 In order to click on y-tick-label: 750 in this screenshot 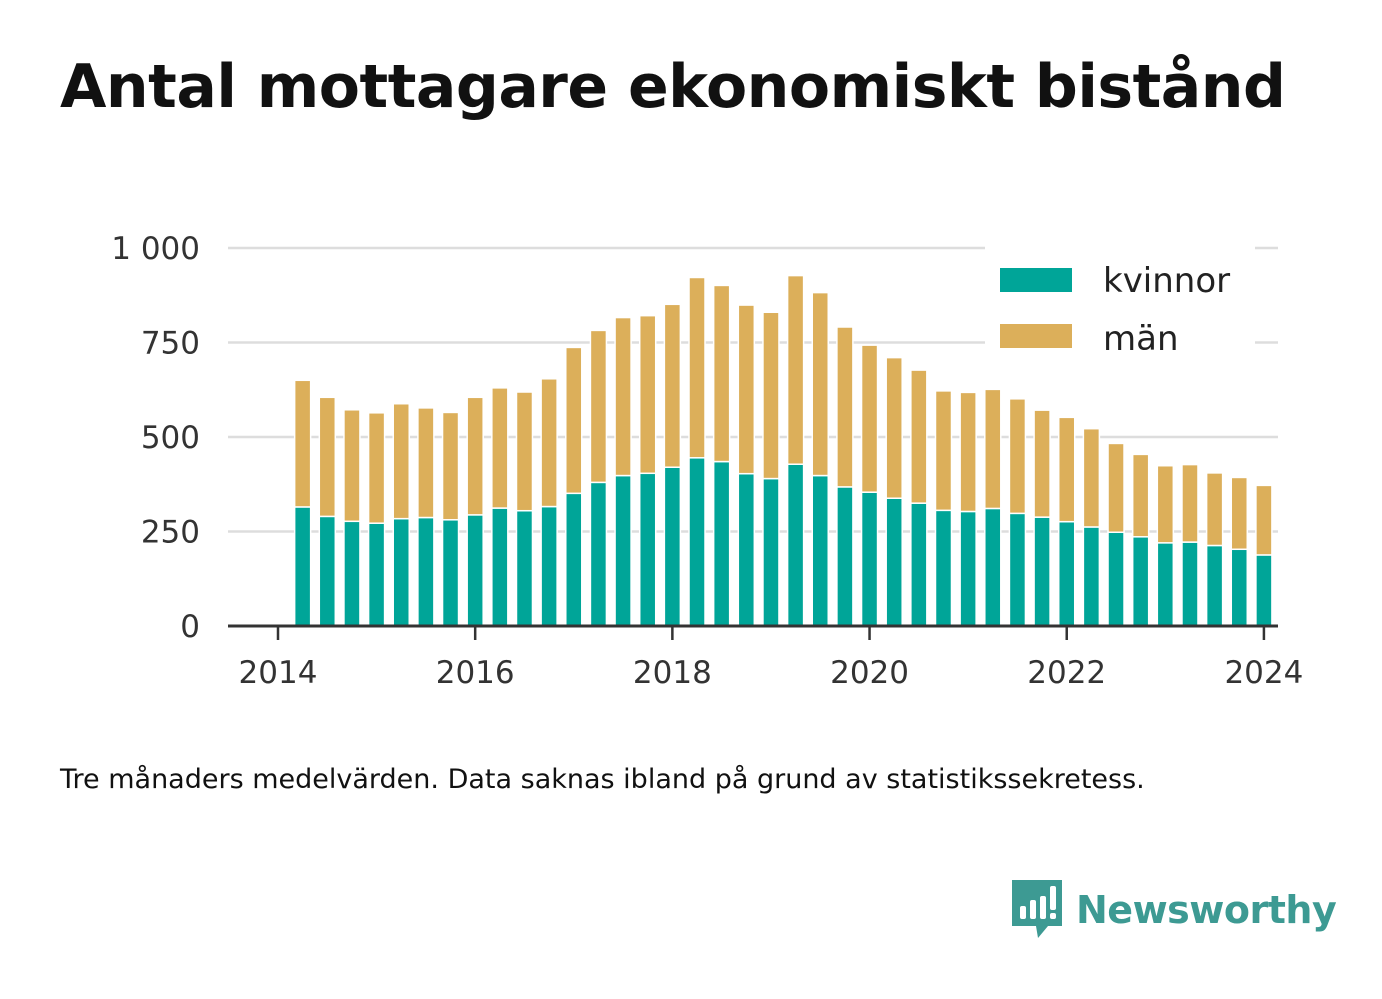, I will do `click(170, 344)`.